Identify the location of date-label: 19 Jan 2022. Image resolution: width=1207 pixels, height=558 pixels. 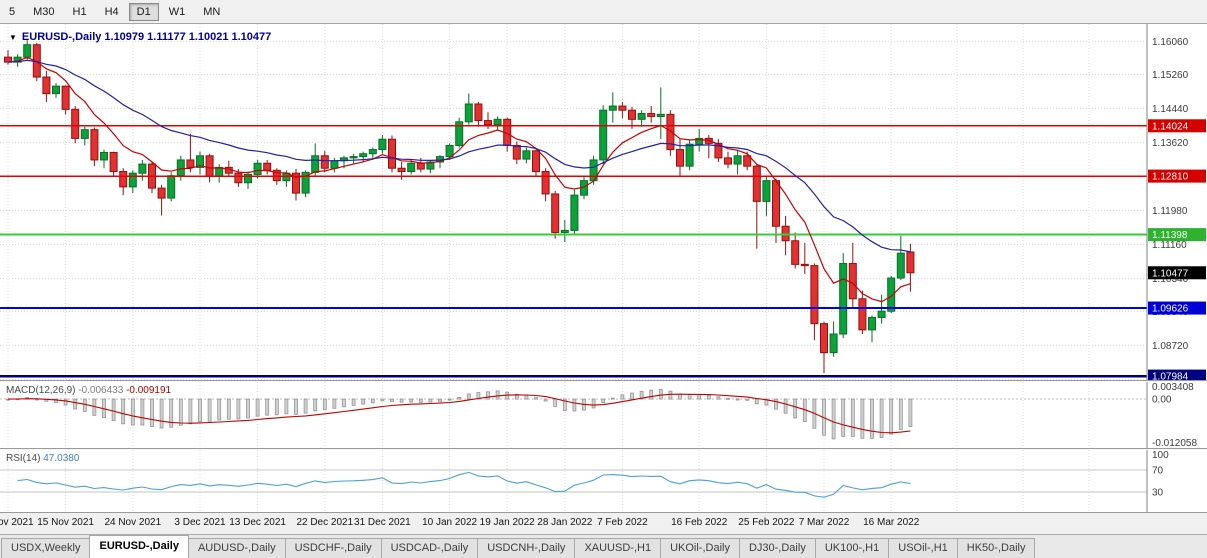
(507, 522).